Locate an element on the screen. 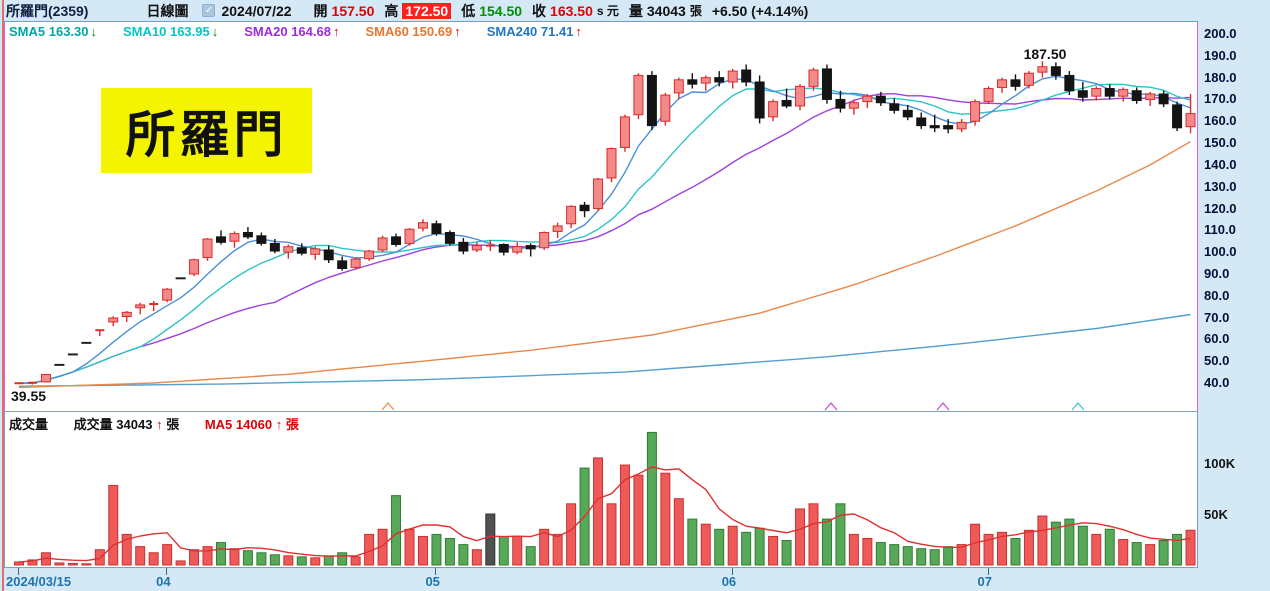  date-label: 04 is located at coordinates (163, 581).